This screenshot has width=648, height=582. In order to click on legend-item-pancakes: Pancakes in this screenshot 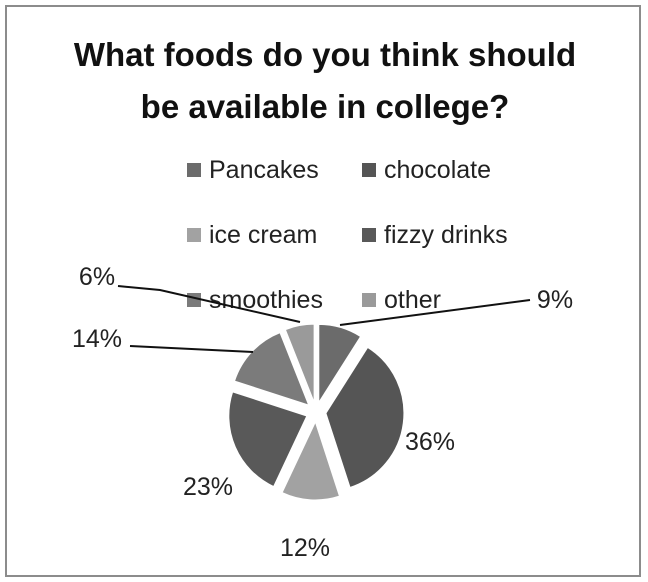, I will do `click(253, 170)`.